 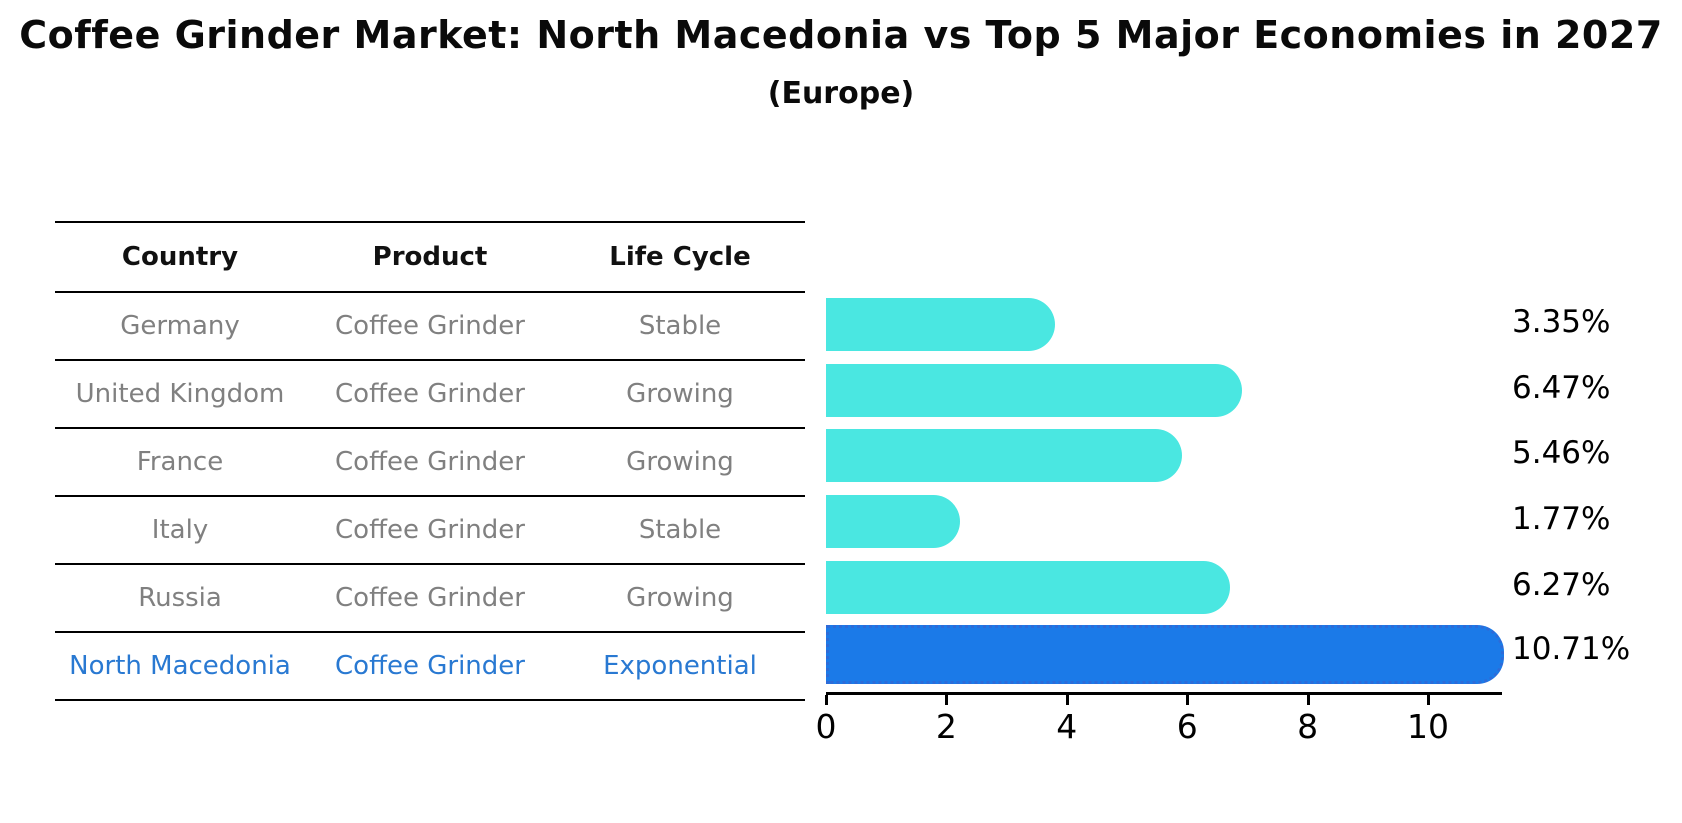 I want to click on table-row-france: France Coffee Grinder Growing, so click(x=430, y=463).